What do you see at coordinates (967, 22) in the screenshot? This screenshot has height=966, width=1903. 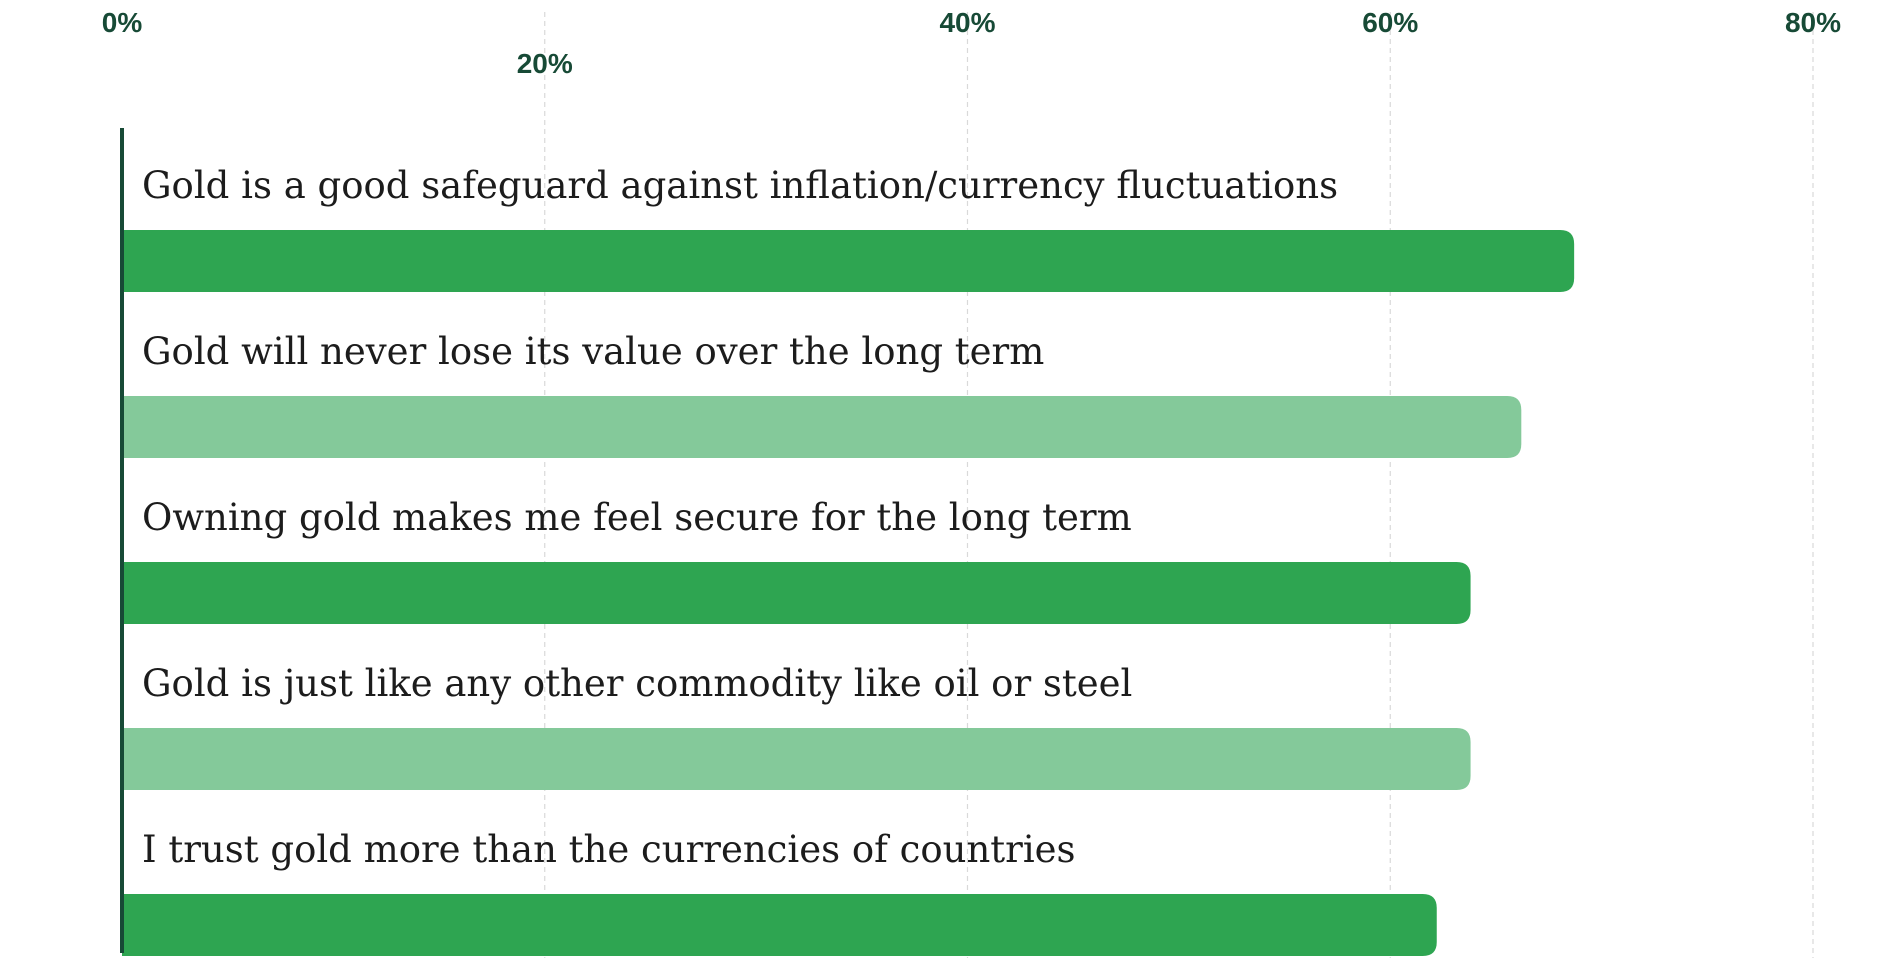 I see `x-tick-label: 40%` at bounding box center [967, 22].